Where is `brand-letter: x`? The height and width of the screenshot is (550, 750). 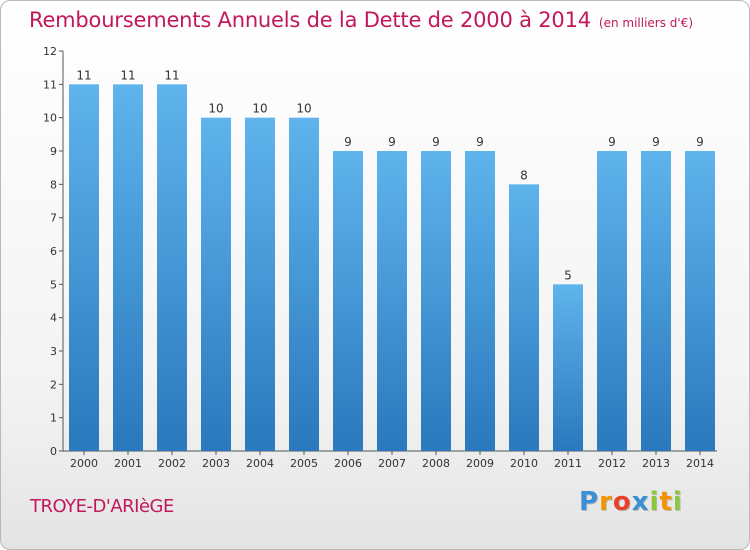 brand-letter: x is located at coordinates (640, 502).